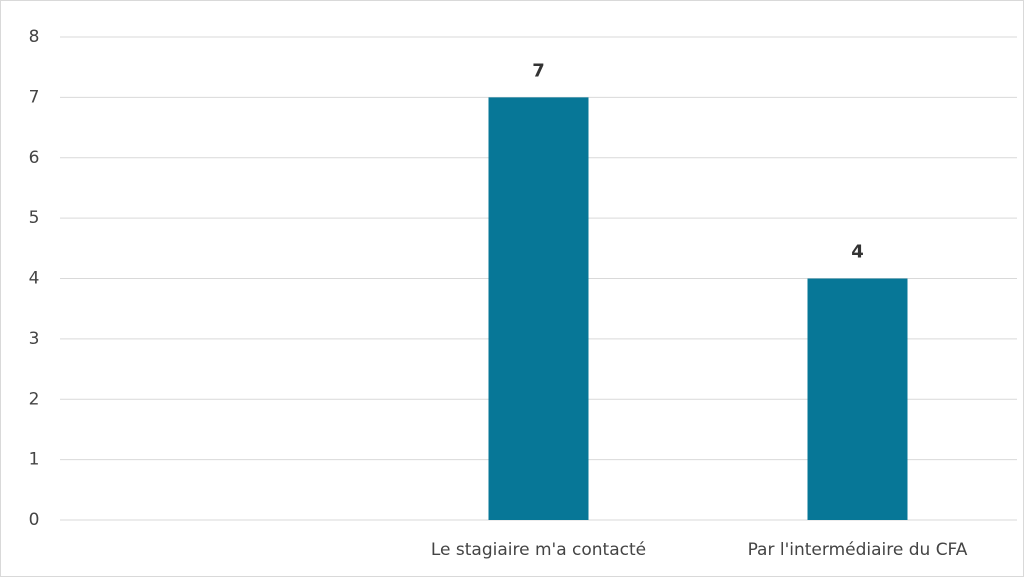 This screenshot has height=577, width=1034. Describe the element at coordinates (34, 158) in the screenshot. I see `y-tick-label: 6` at that location.